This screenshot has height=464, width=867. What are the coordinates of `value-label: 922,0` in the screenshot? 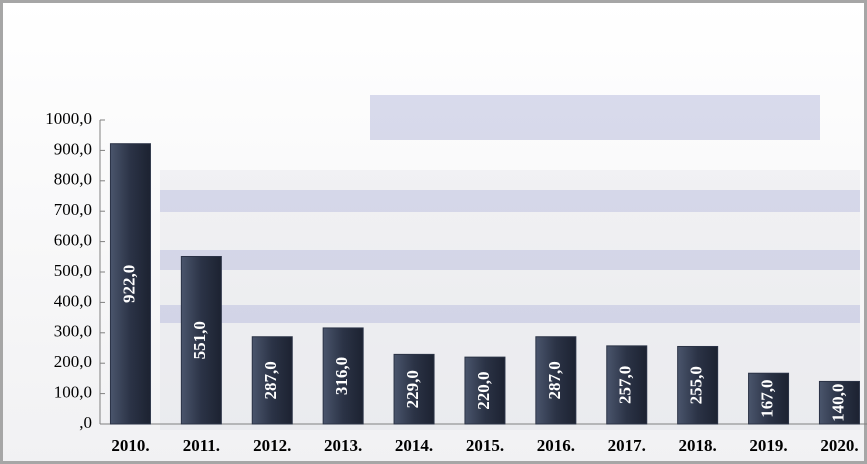 It's located at (128, 284).